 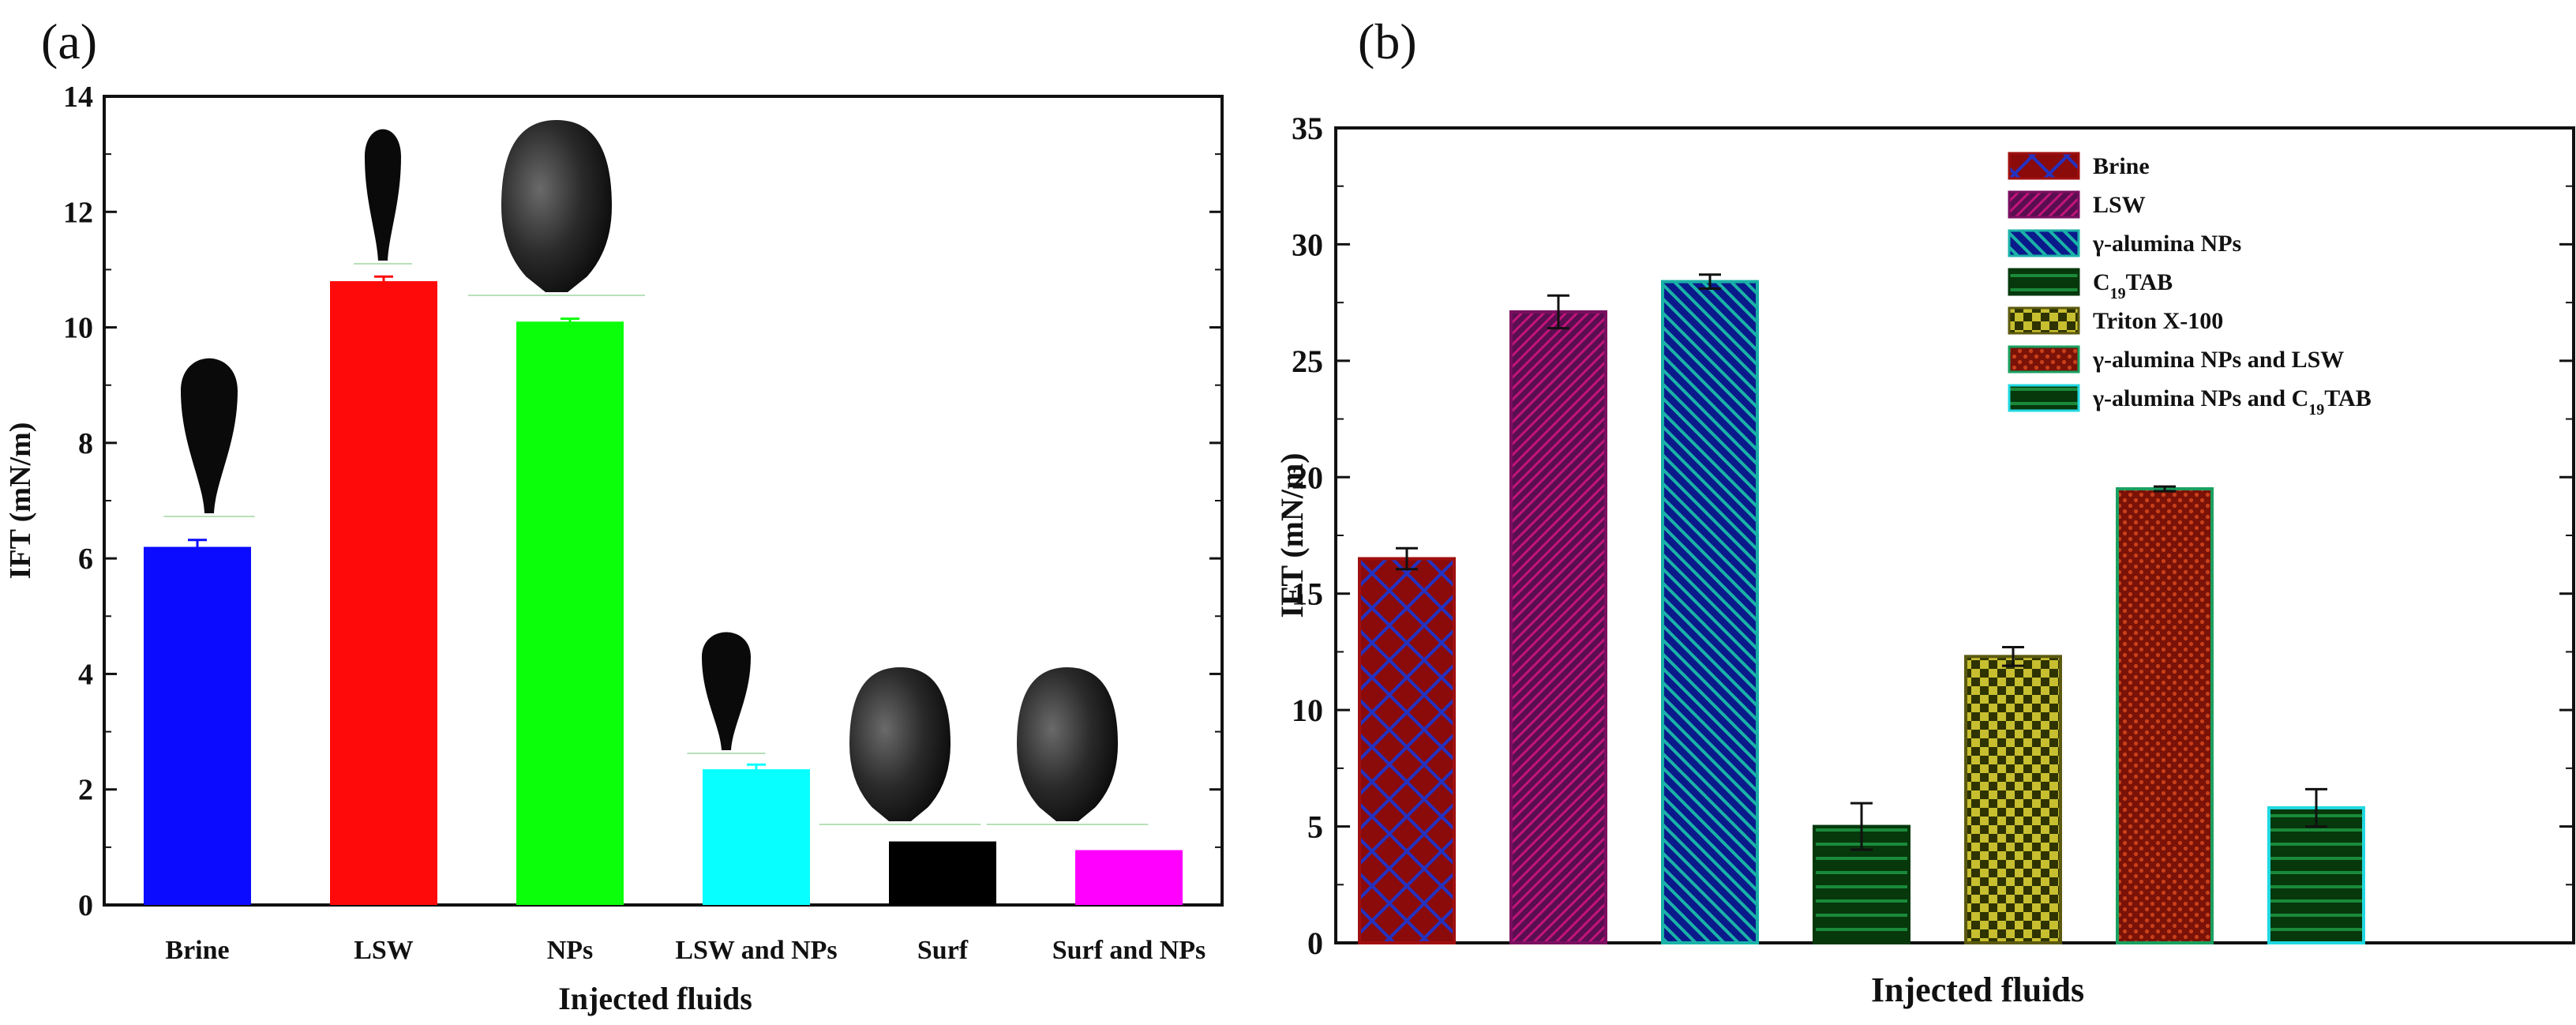 What do you see at coordinates (2218, 360) in the screenshot?
I see `chart-b-legend-label: γ-alumina NPs and LSW` at bounding box center [2218, 360].